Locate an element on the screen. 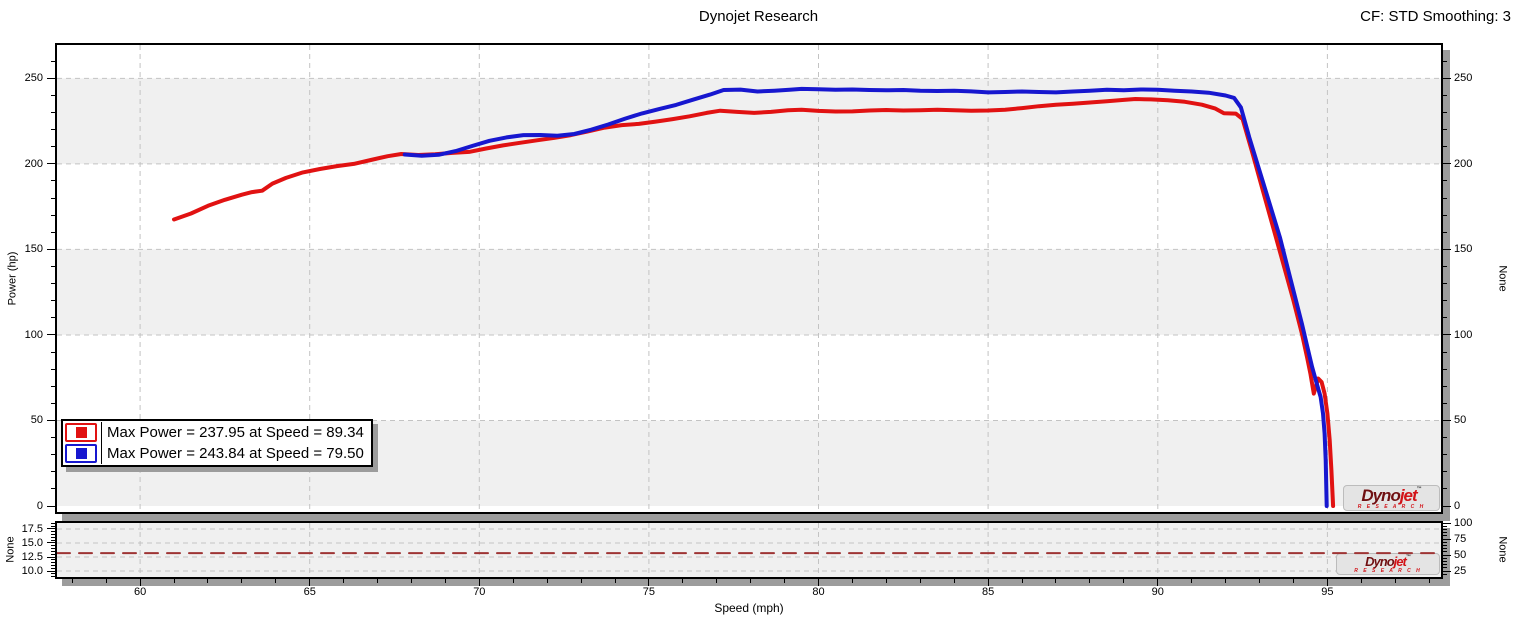  x-tick-label: 65 is located at coordinates (309, 592).